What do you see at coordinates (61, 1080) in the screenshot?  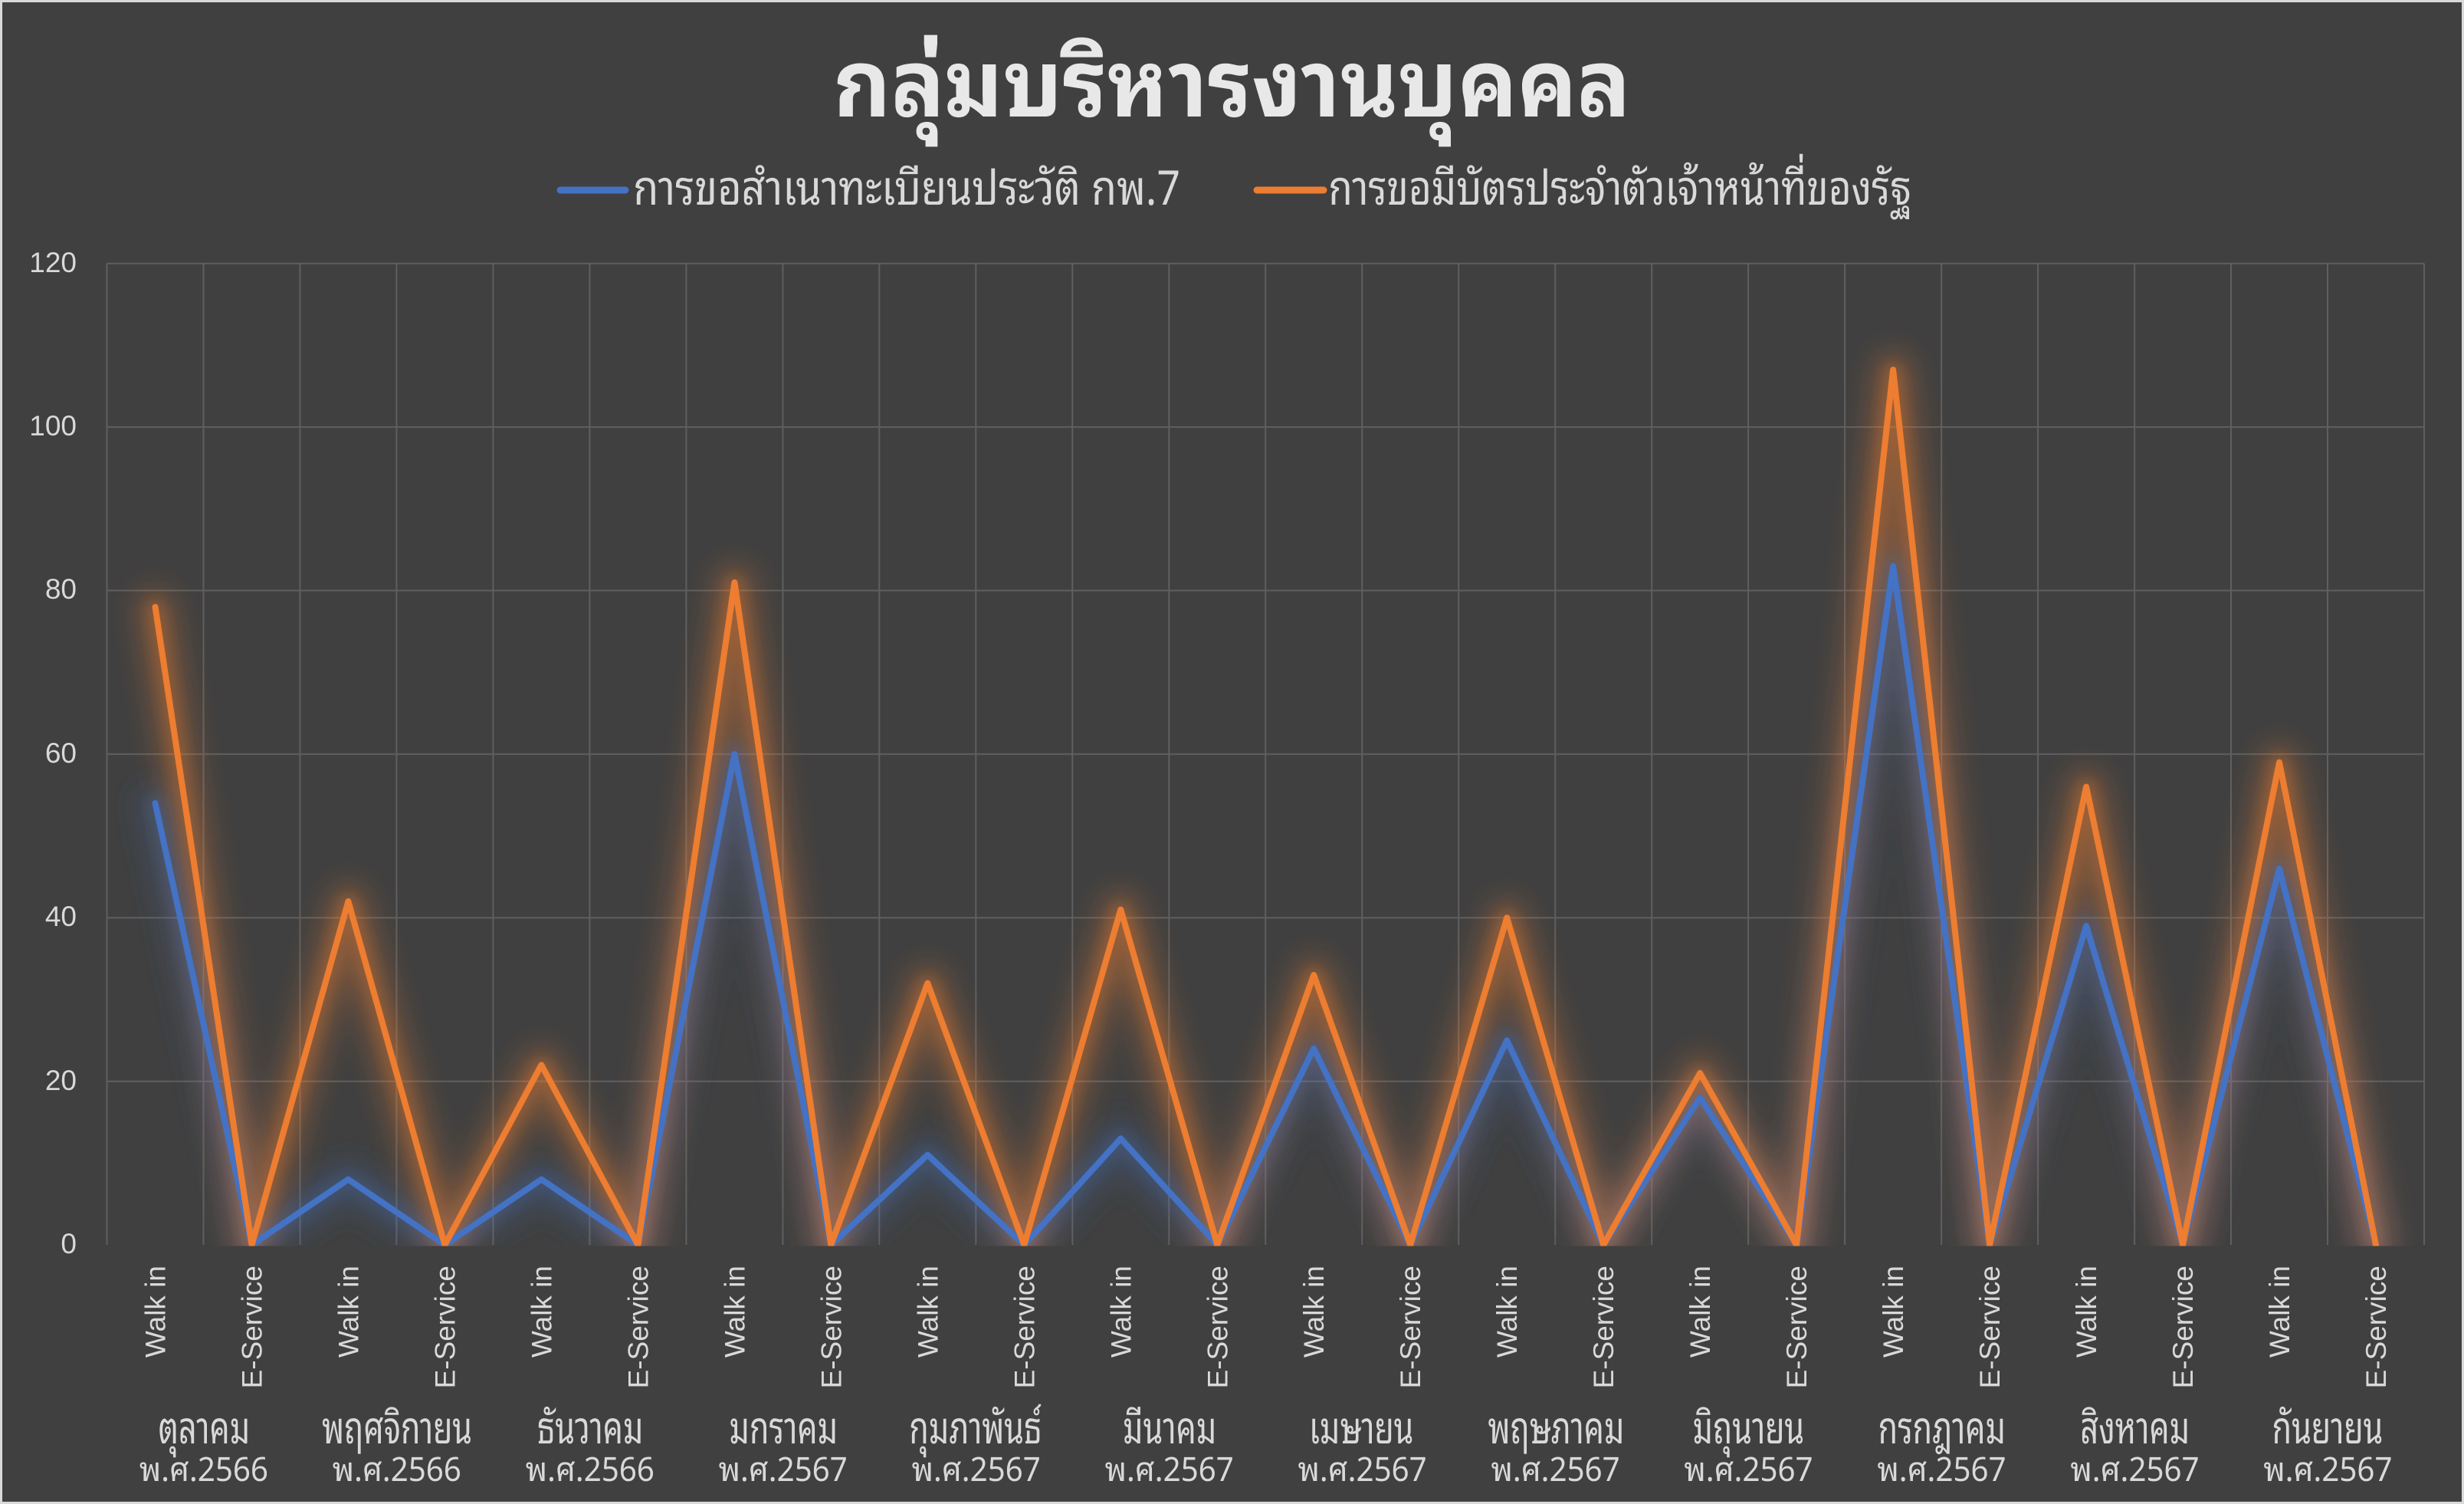 I see `svg-text: 20` at bounding box center [61, 1080].